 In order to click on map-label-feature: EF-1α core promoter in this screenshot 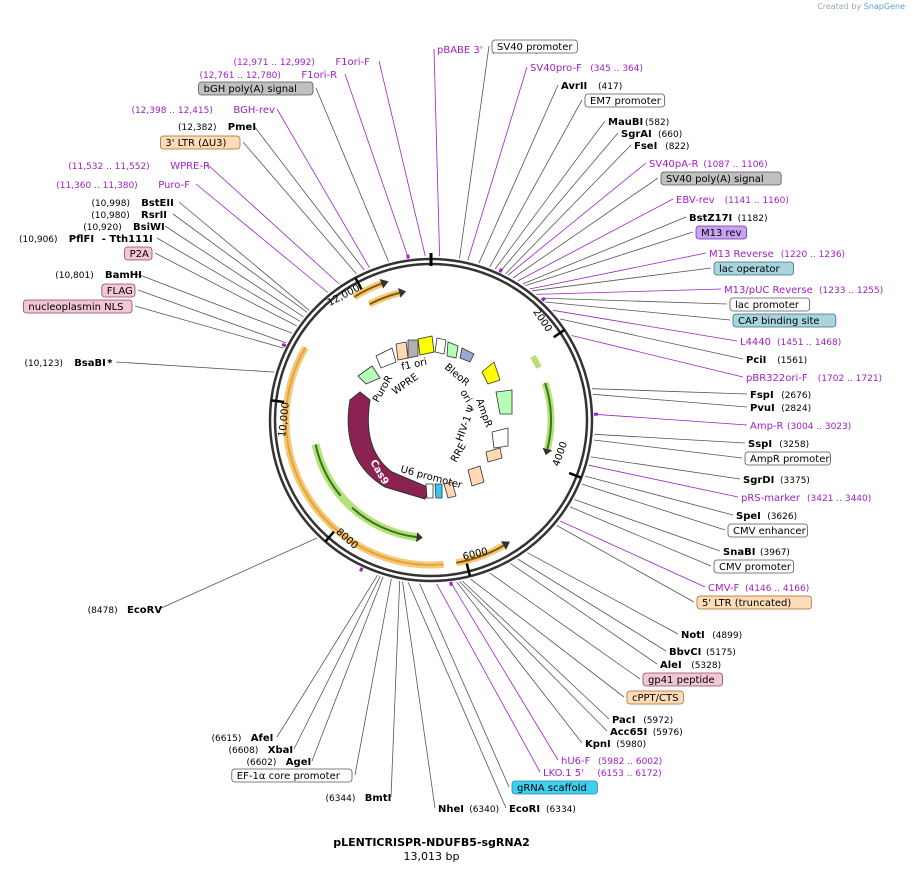, I will do `click(292, 775)`.